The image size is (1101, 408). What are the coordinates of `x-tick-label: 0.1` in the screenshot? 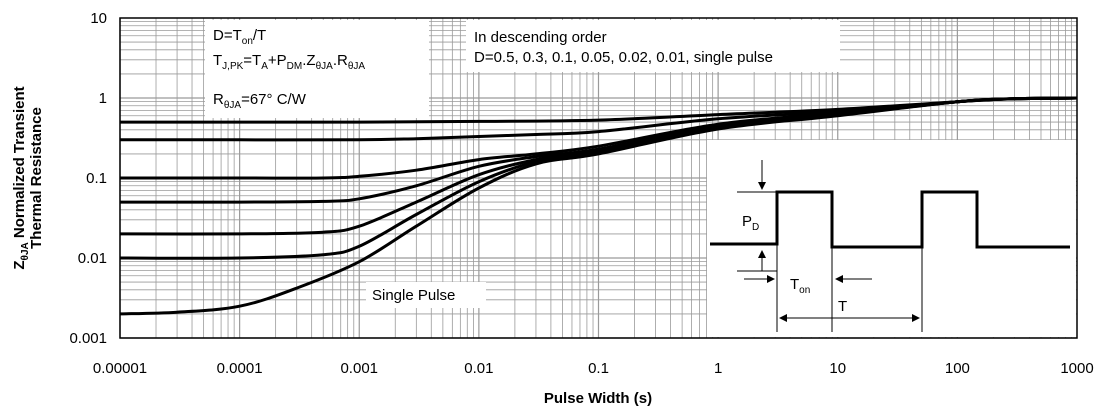 It's located at (598, 368).